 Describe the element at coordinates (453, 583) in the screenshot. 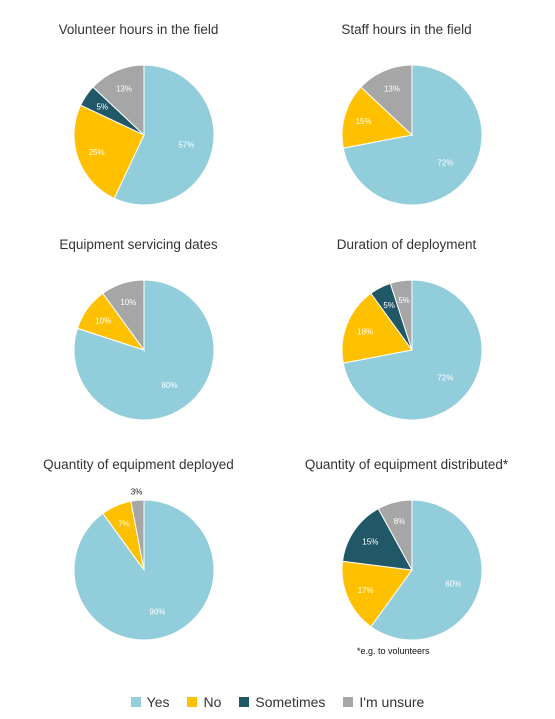

I see `data-label-yes: 60%` at that location.